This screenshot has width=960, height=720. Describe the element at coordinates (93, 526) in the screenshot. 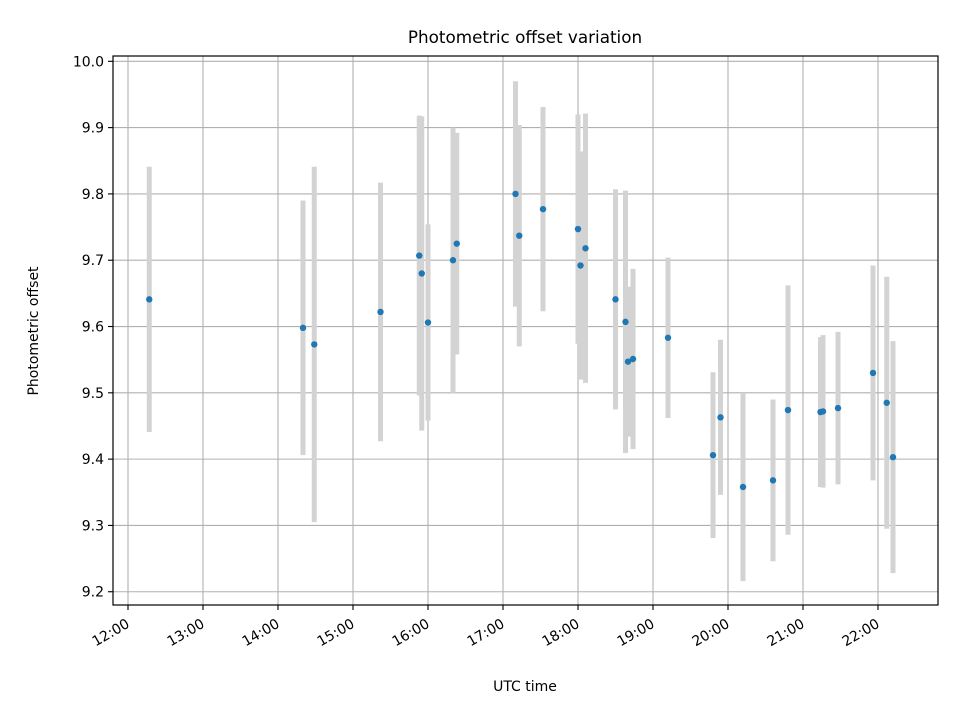

I see `y-tick-label: 9.3` at that location.